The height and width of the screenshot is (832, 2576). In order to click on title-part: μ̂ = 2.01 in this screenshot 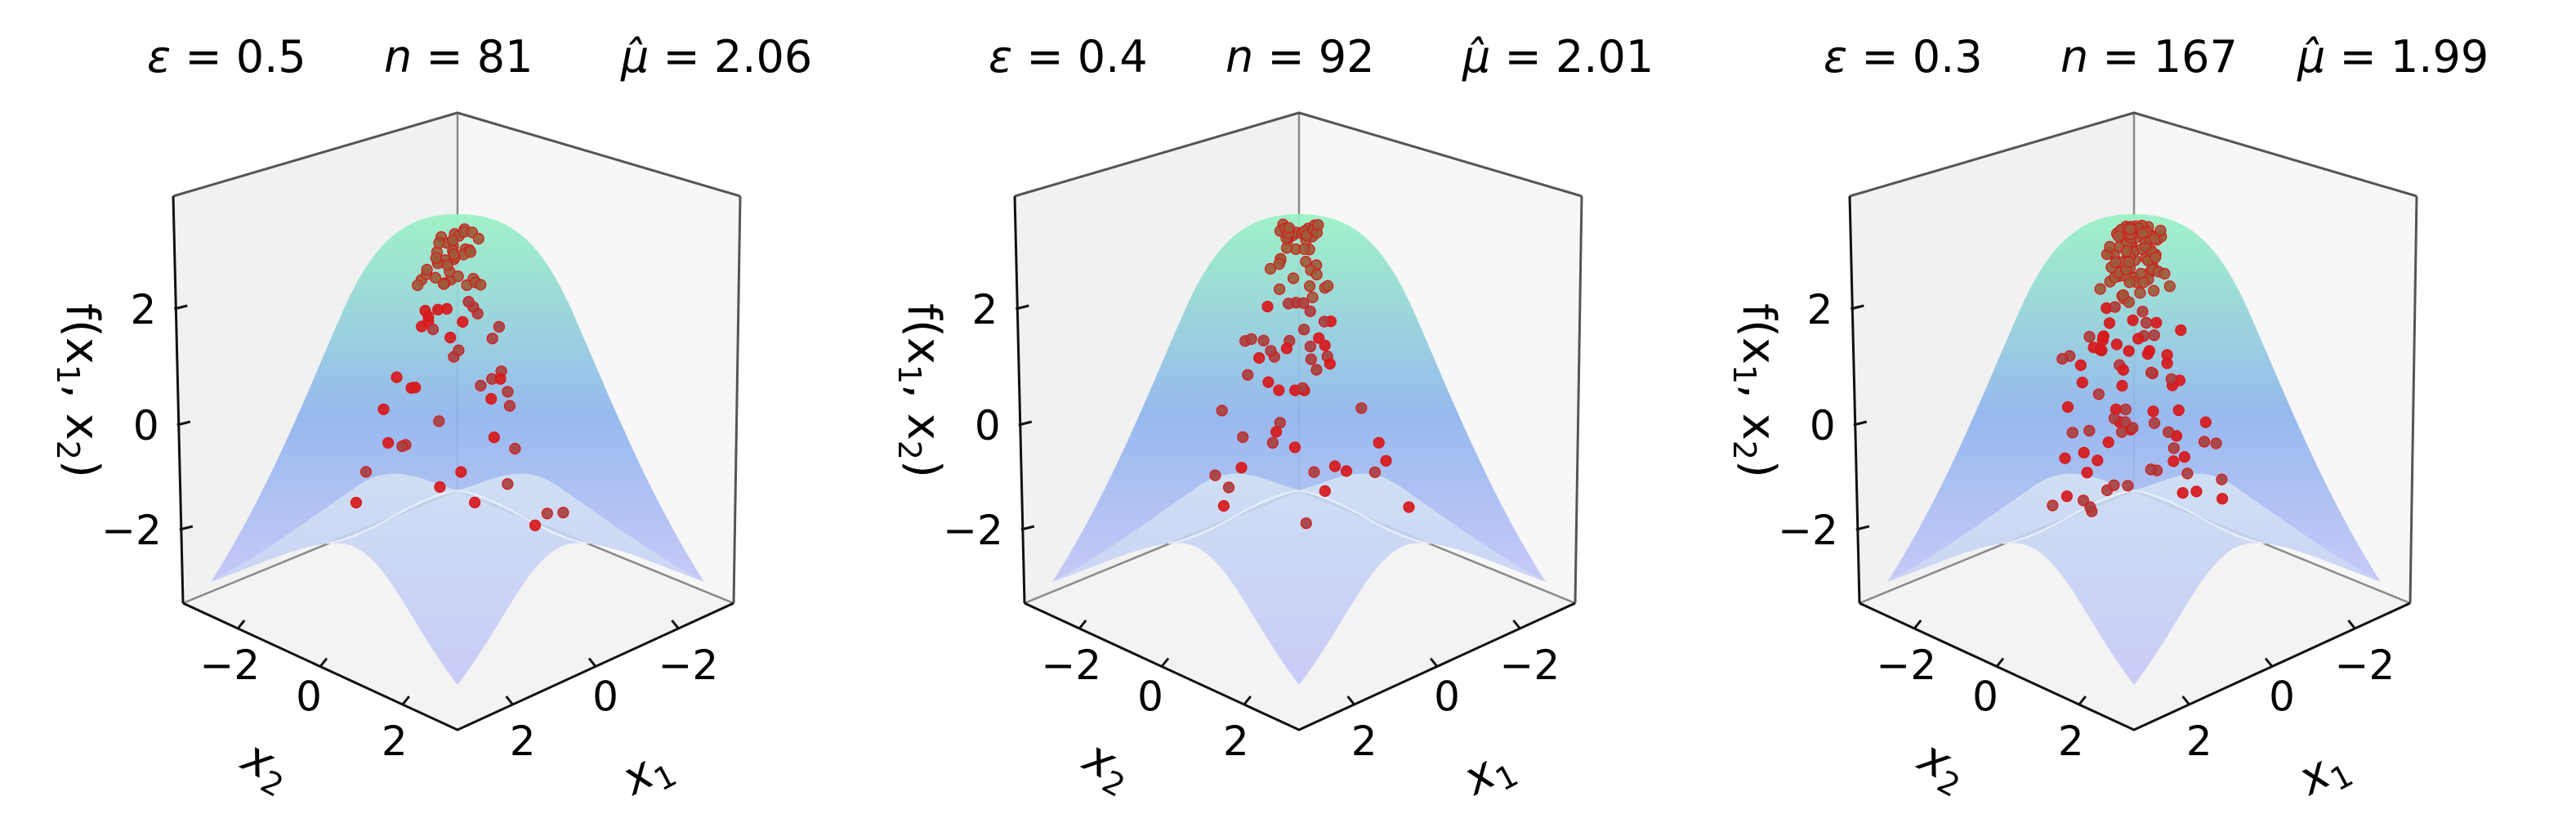, I will do `click(1558, 57)`.